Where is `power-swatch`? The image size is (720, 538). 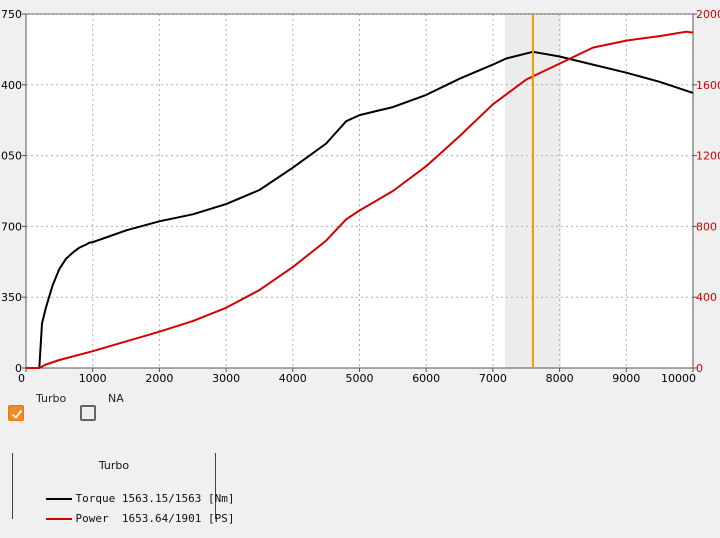 power-swatch is located at coordinates (58, 519).